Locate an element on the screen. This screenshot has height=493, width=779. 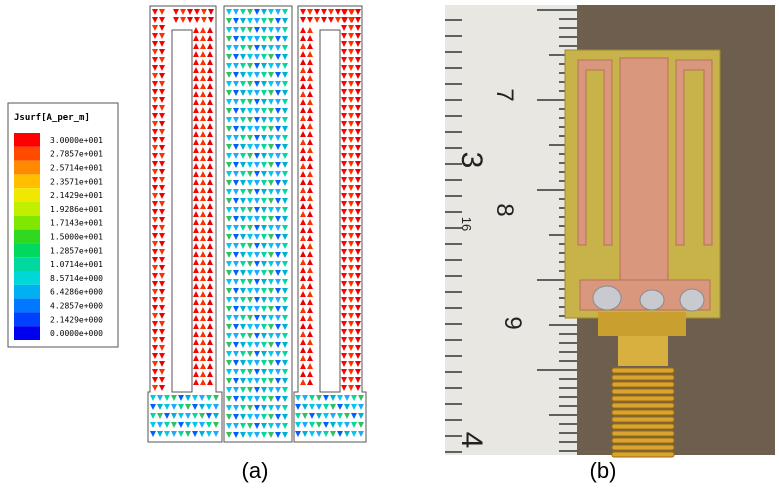
legend-label: 2.5714e+001 is located at coordinates (76, 168).